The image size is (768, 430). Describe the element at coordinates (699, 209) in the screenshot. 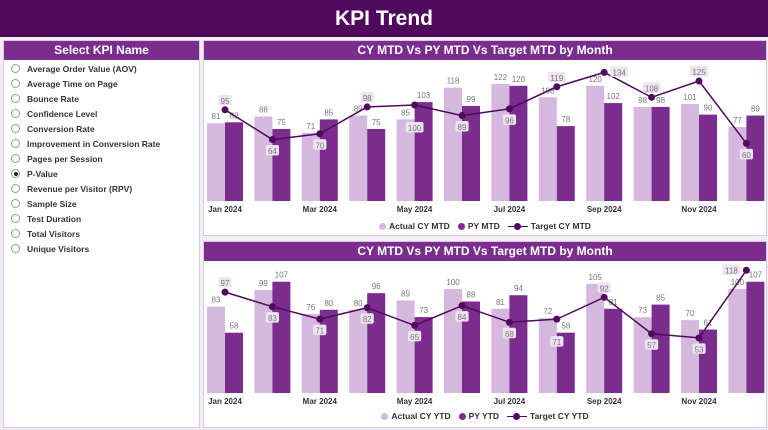

I see `x-tick-label: Nov 2024` at that location.